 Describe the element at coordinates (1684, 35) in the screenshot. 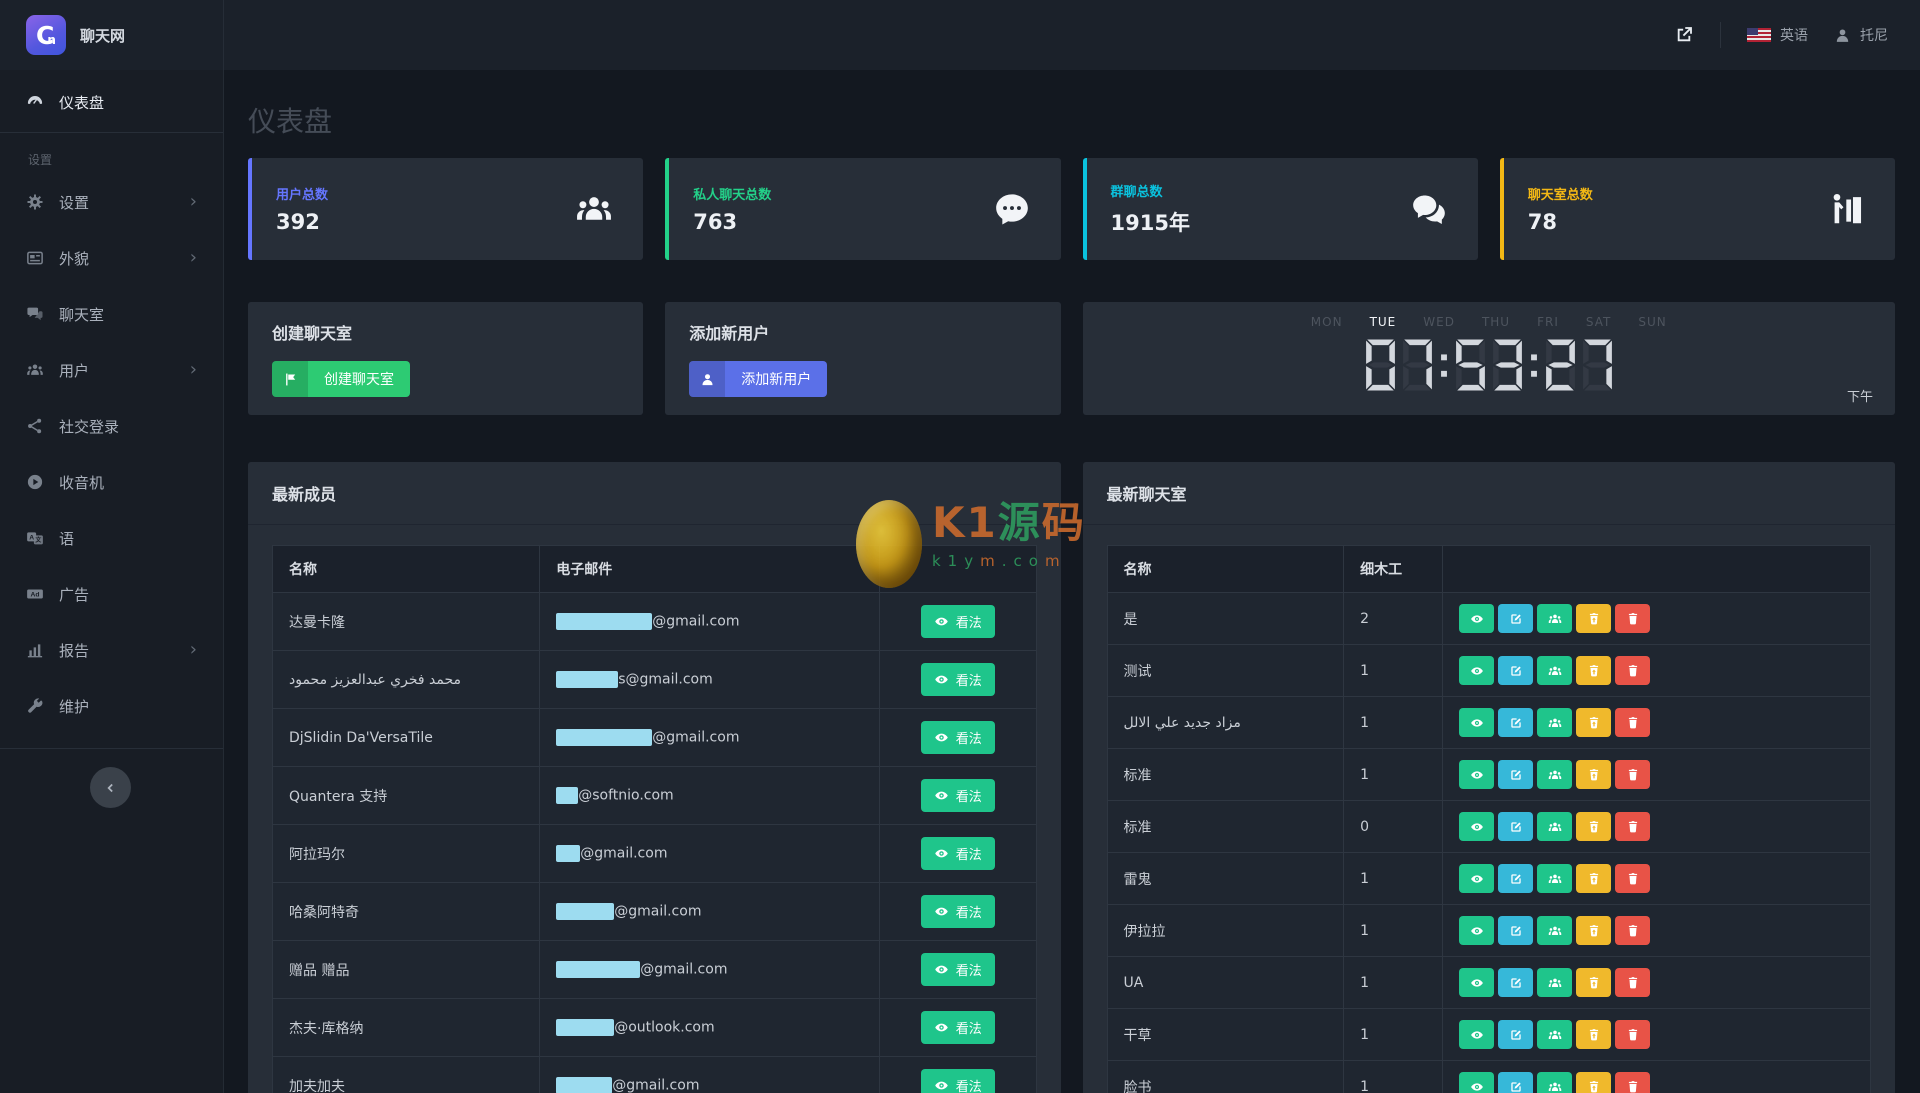

I see `external-link-icon` at that location.